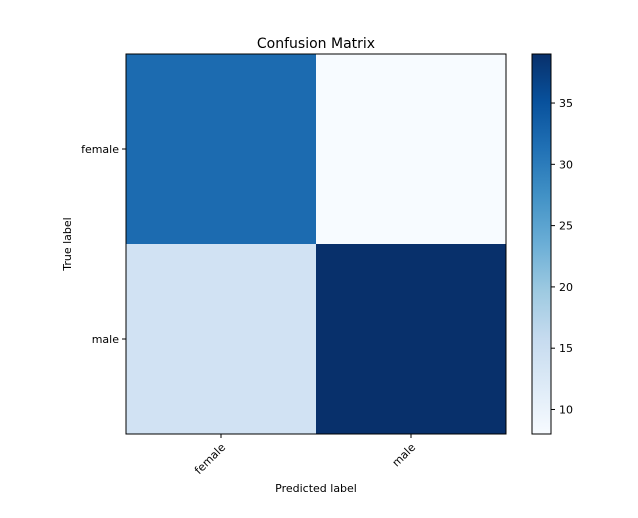  I want to click on colorbar-tick-label: 30, so click(566, 164).